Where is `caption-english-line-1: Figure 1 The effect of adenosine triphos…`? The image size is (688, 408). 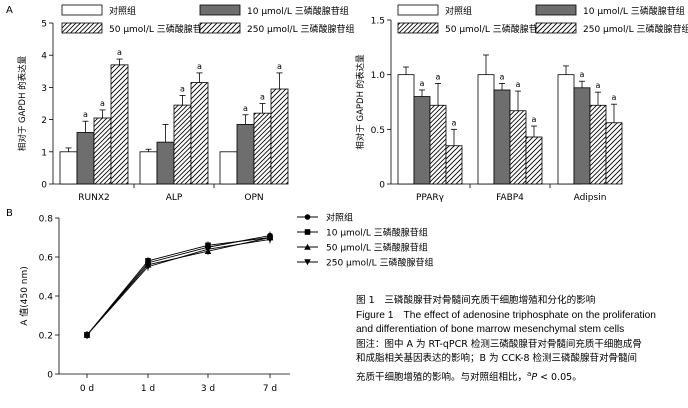 caption-english-line-1: Figure 1 The effect of adenosine triphos… is located at coordinates (506, 315).